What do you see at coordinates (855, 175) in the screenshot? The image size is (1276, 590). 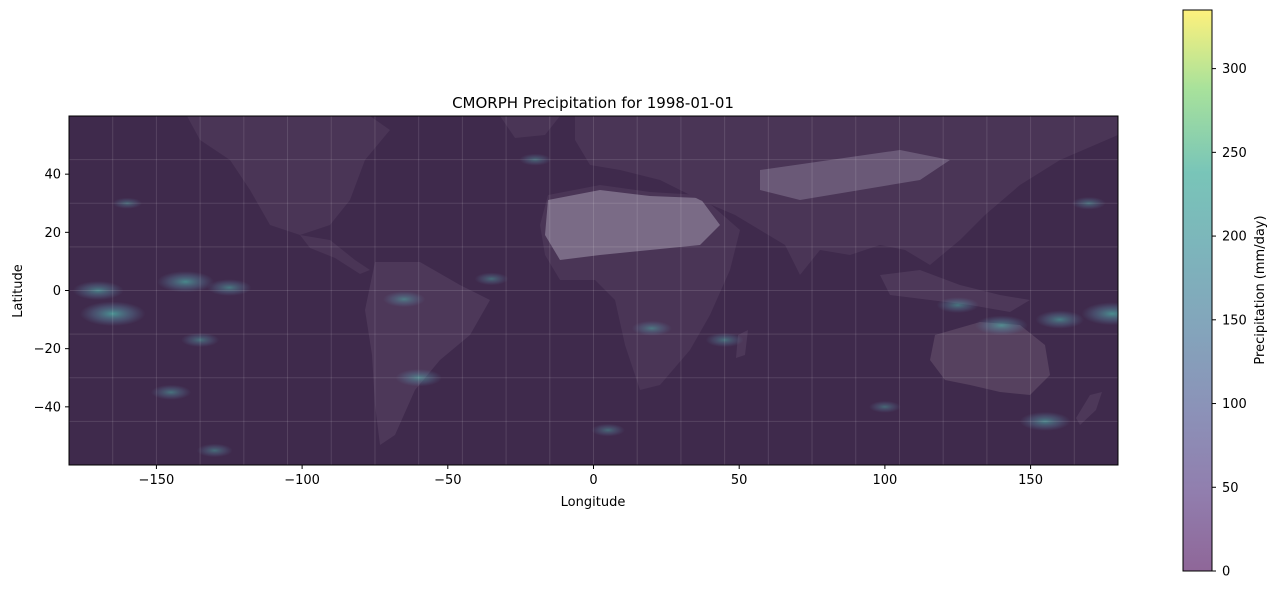 I see `asia-desert` at bounding box center [855, 175].